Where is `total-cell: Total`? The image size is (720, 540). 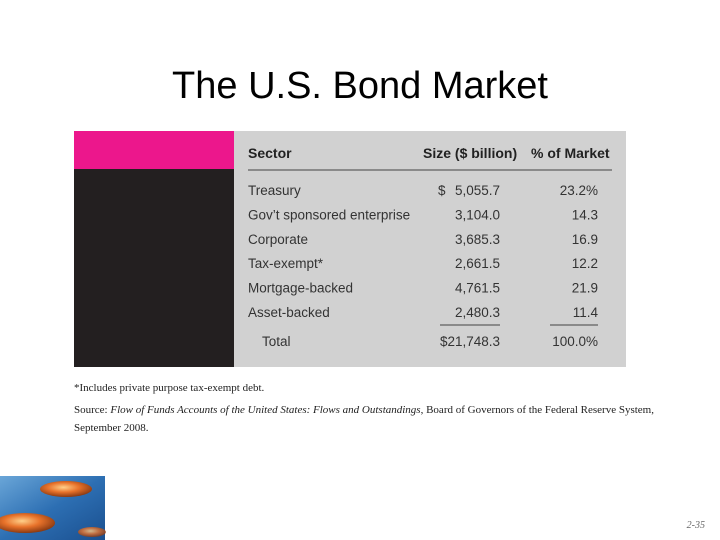 total-cell: Total is located at coordinates (276, 341).